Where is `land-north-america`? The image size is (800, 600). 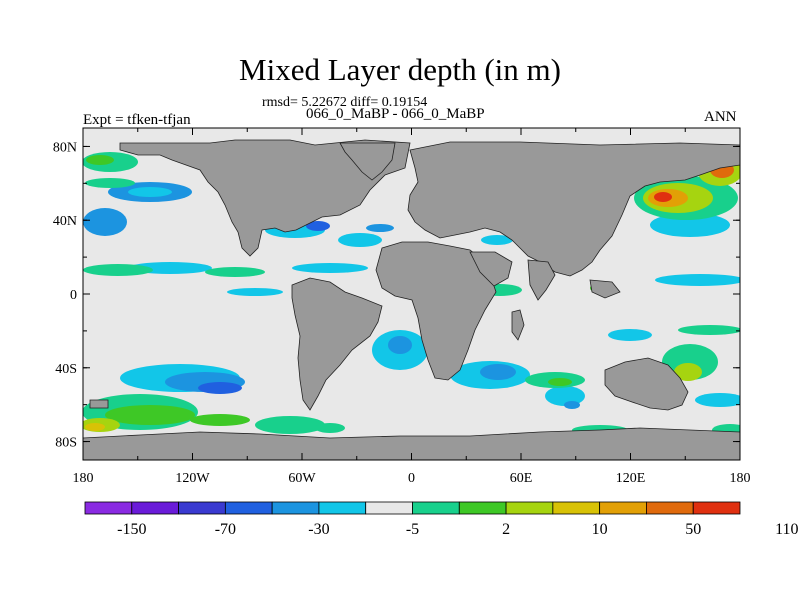 land-north-america is located at coordinates (265, 198).